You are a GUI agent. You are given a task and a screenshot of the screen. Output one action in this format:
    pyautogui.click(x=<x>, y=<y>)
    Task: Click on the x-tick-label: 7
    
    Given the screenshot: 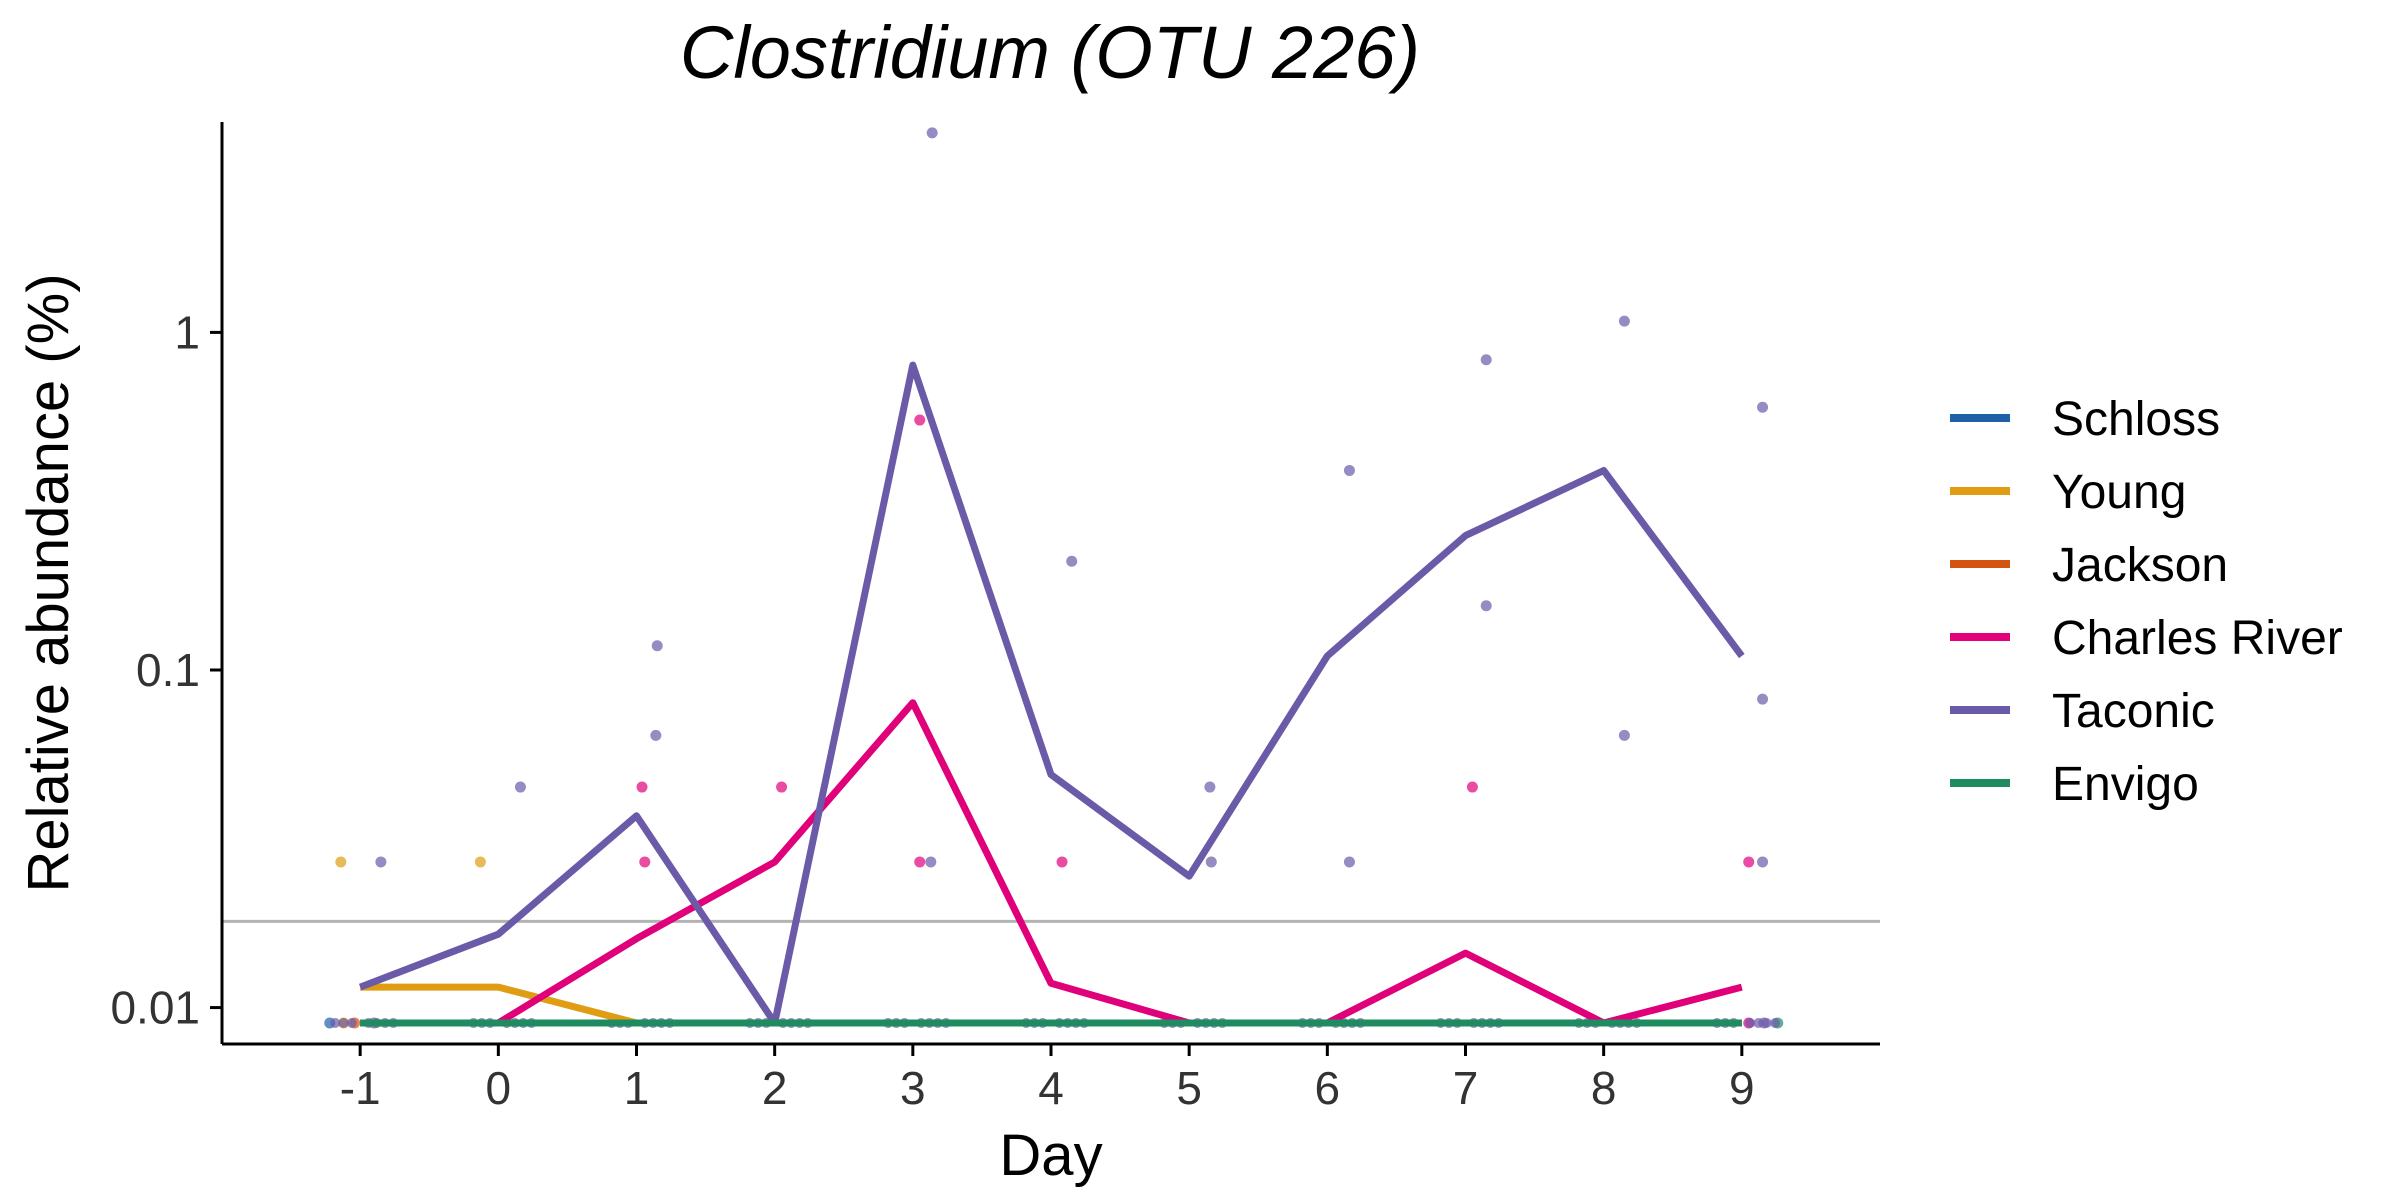 What is the action you would take?
    pyautogui.click(x=1466, y=1088)
    